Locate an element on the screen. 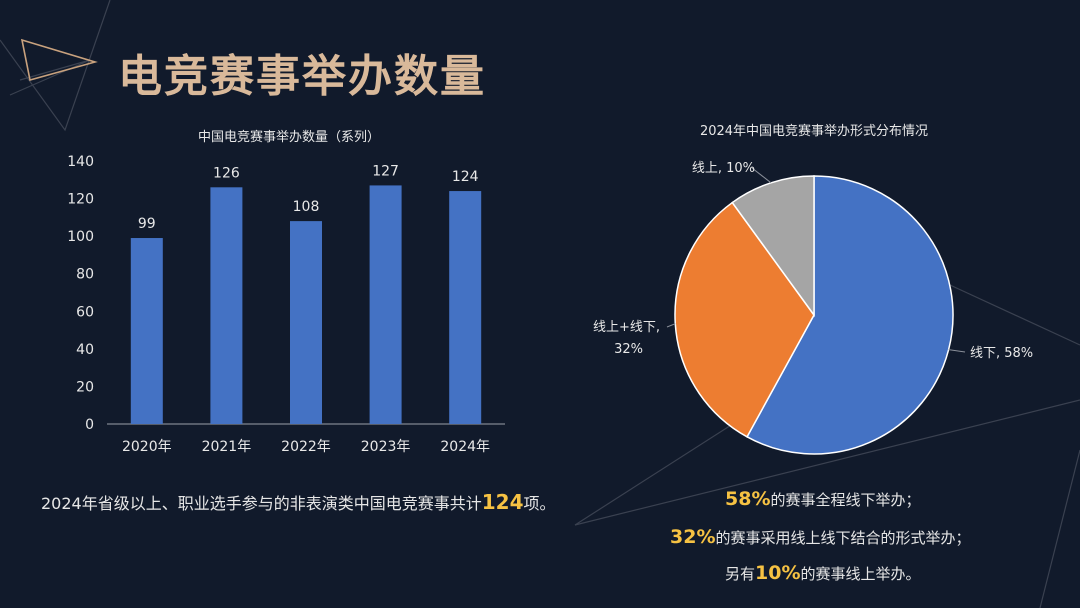 The height and width of the screenshot is (608, 1080). summary-text: 2024年省级以上、职业选手参与的非表演类中国电竞赛事共计124项。 is located at coordinates (298, 502).